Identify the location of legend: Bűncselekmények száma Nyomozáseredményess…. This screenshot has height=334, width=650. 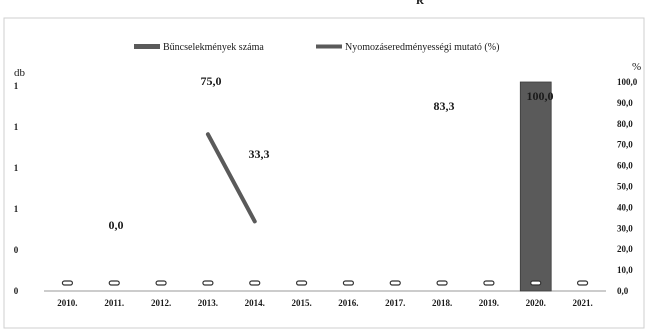
(316, 47).